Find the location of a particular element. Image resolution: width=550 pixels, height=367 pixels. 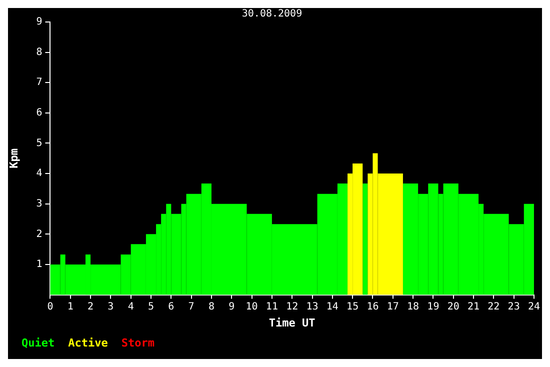

x-tick-label: 13 is located at coordinates (312, 306).